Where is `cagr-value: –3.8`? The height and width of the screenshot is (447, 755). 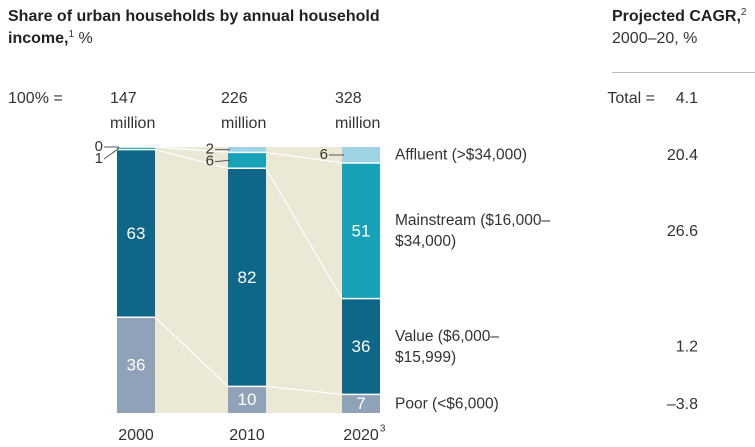 cagr-value: –3.8 is located at coordinates (682, 404).